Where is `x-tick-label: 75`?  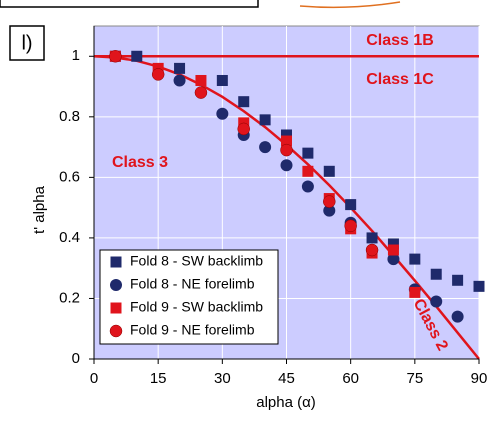
x-tick-label: 75 is located at coordinates (414, 378).